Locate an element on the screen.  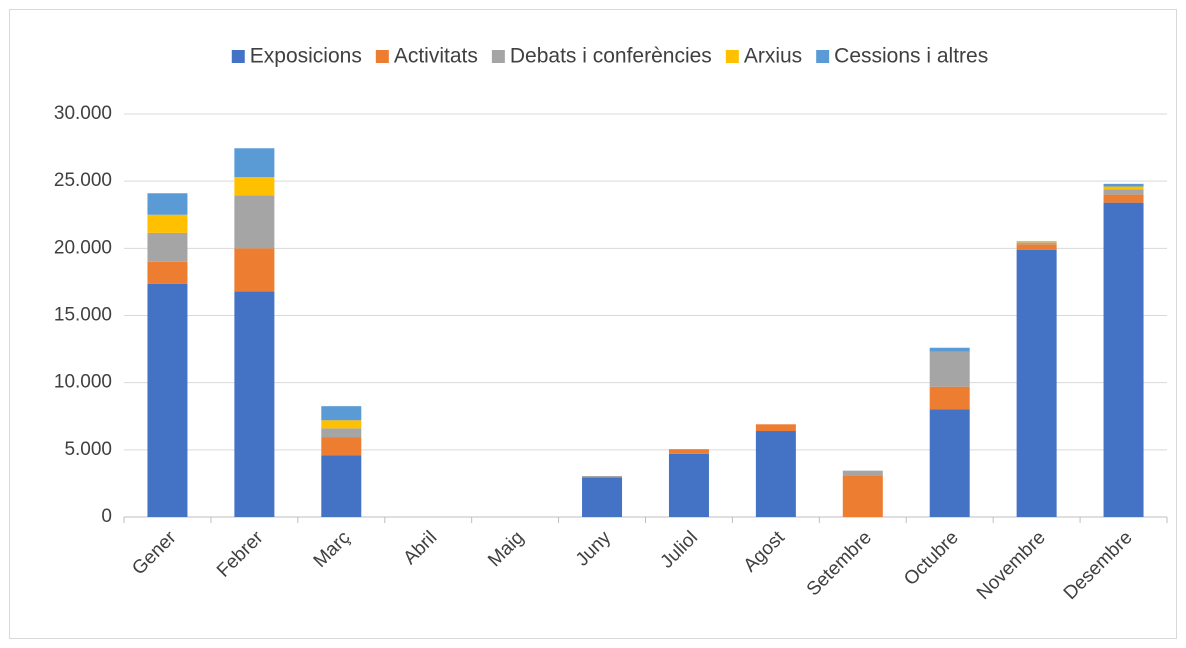
y-tick-label: 10.000 is located at coordinates (83, 382).